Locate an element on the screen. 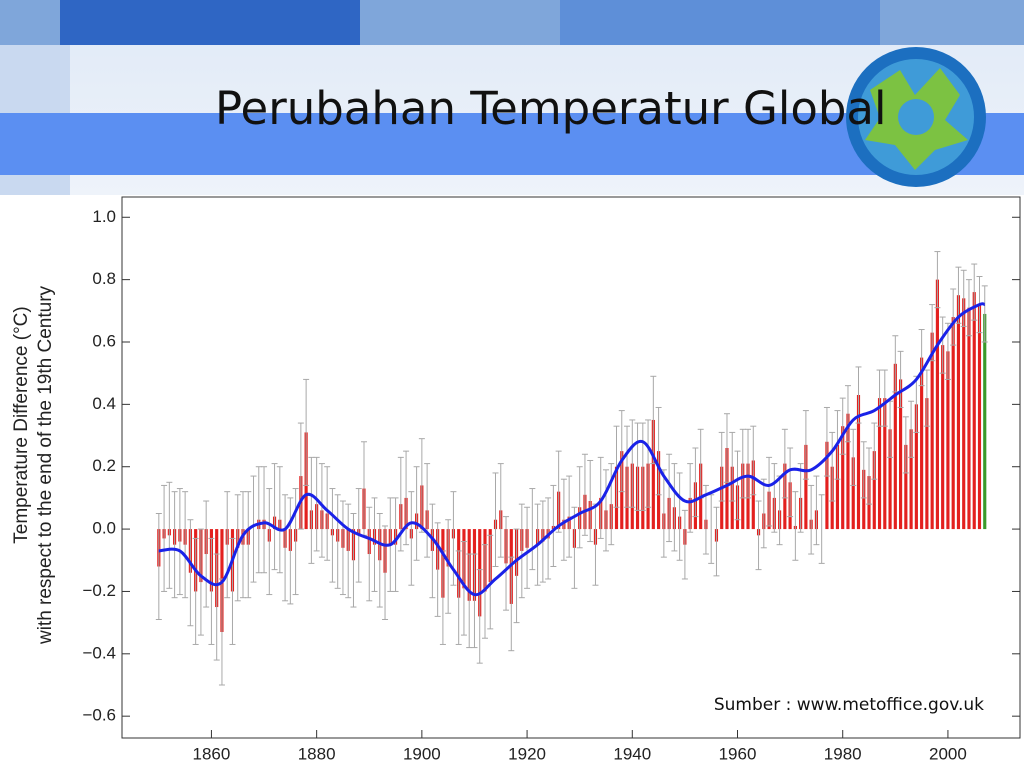 The image size is (1024, 768). x-tick-label: 1880 is located at coordinates (317, 753).